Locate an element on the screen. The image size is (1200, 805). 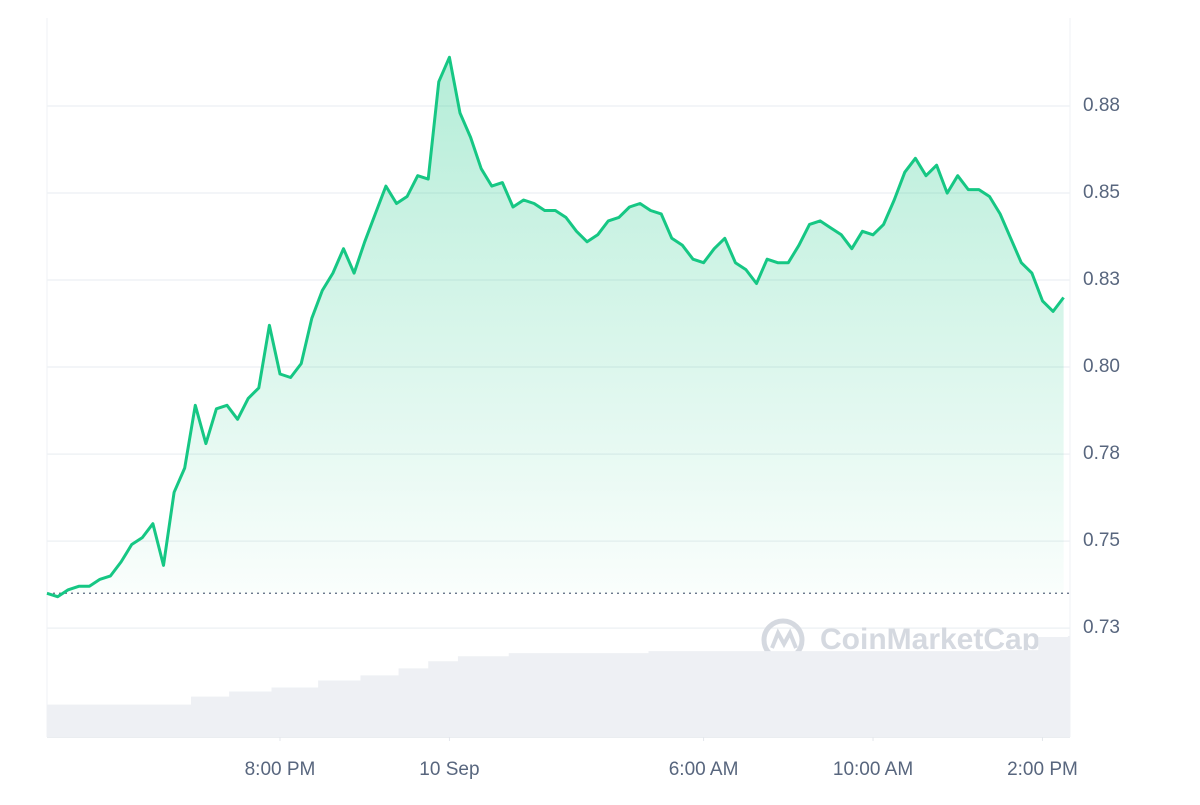
y-tick-label: 0.78 is located at coordinates (1101, 453).